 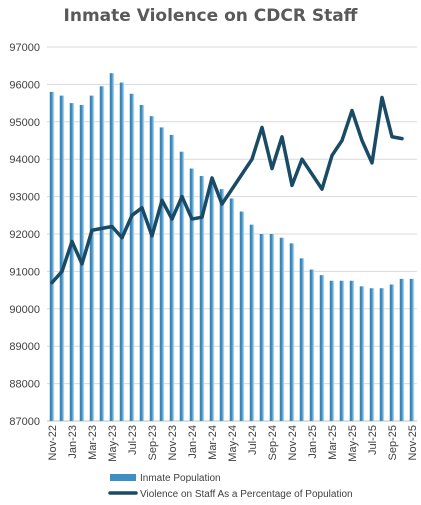 I want to click on x-tick-label: Jan-23, so click(x=73, y=442).